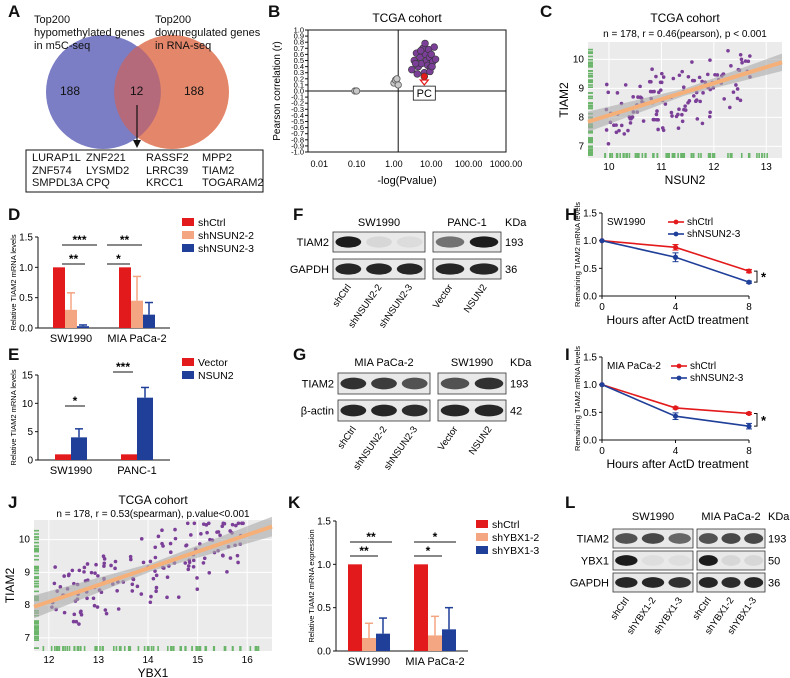  What do you see at coordinates (13, 502) in the screenshot?
I see `panel-label-j: J` at bounding box center [13, 502].